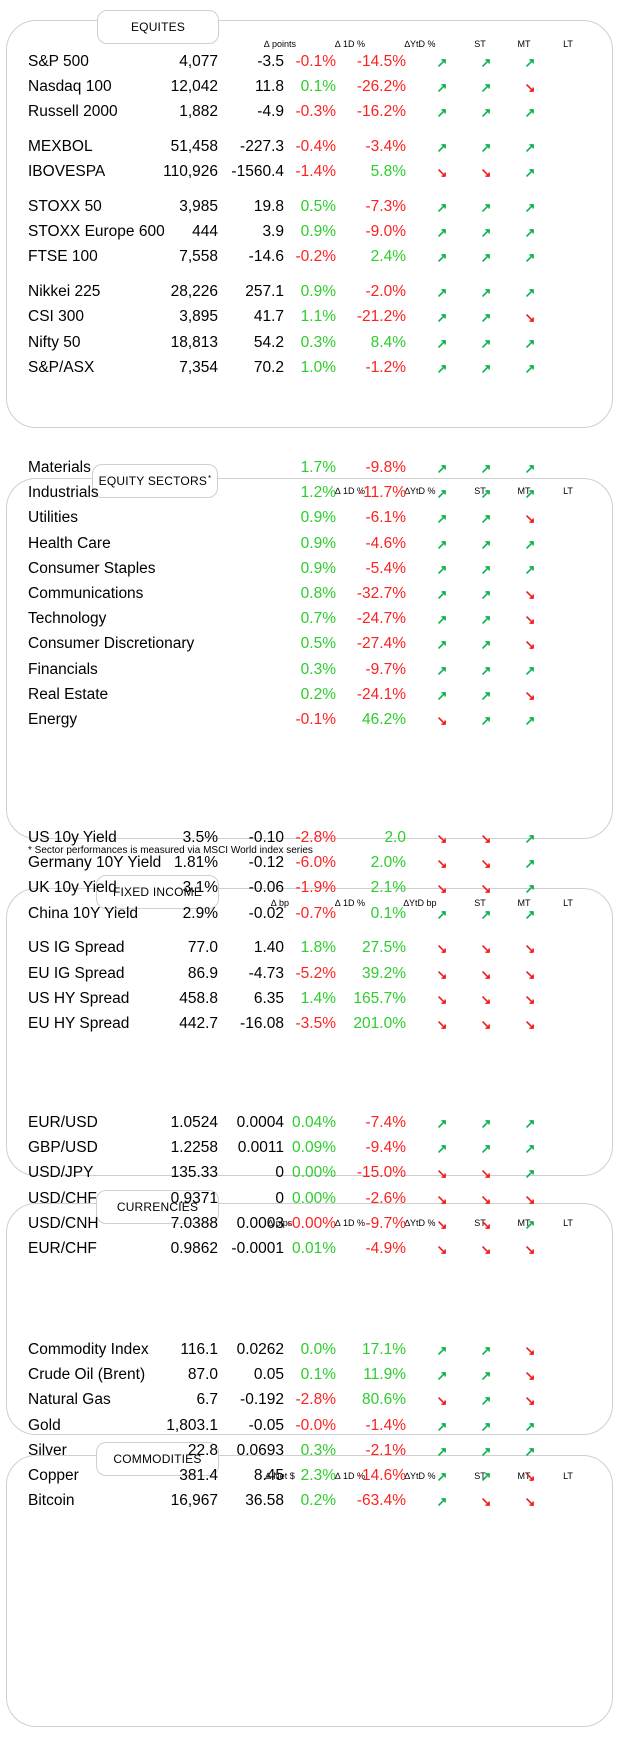 This screenshot has width=619, height=1739. What do you see at coordinates (309, 319) in the screenshot?
I see `table-row: CSI 300 3,895 41.7 1.1% -21.2% ↗ ↗ ↘` at bounding box center [309, 319].